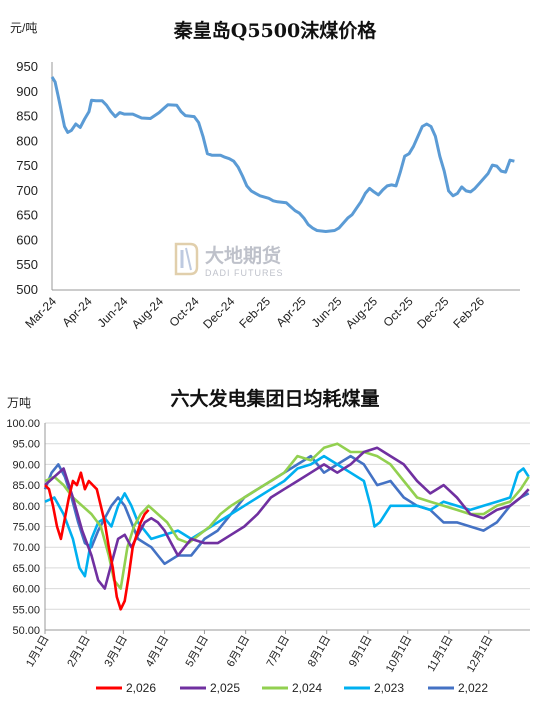  I want to click on x-tick-label: 1月1日, so click(38, 652).